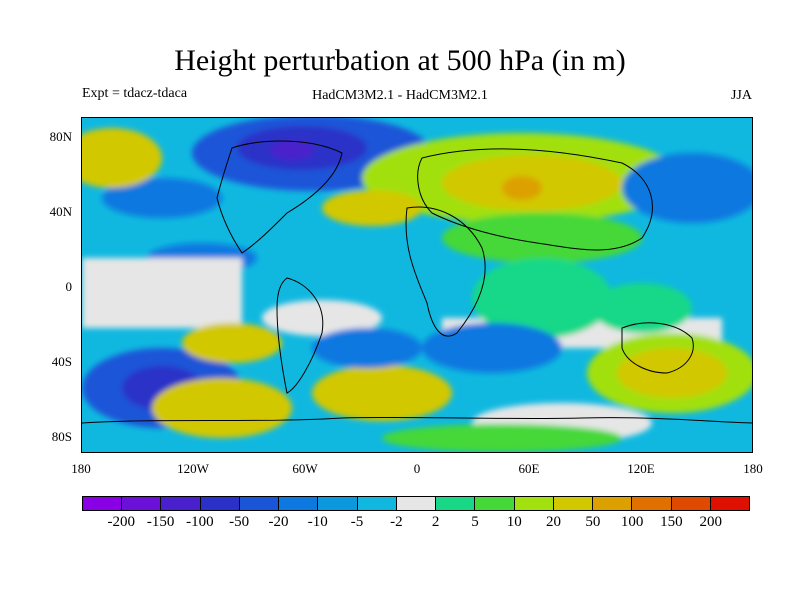 This screenshot has height=600, width=800. I want to click on legend-label: 150, so click(671, 522).